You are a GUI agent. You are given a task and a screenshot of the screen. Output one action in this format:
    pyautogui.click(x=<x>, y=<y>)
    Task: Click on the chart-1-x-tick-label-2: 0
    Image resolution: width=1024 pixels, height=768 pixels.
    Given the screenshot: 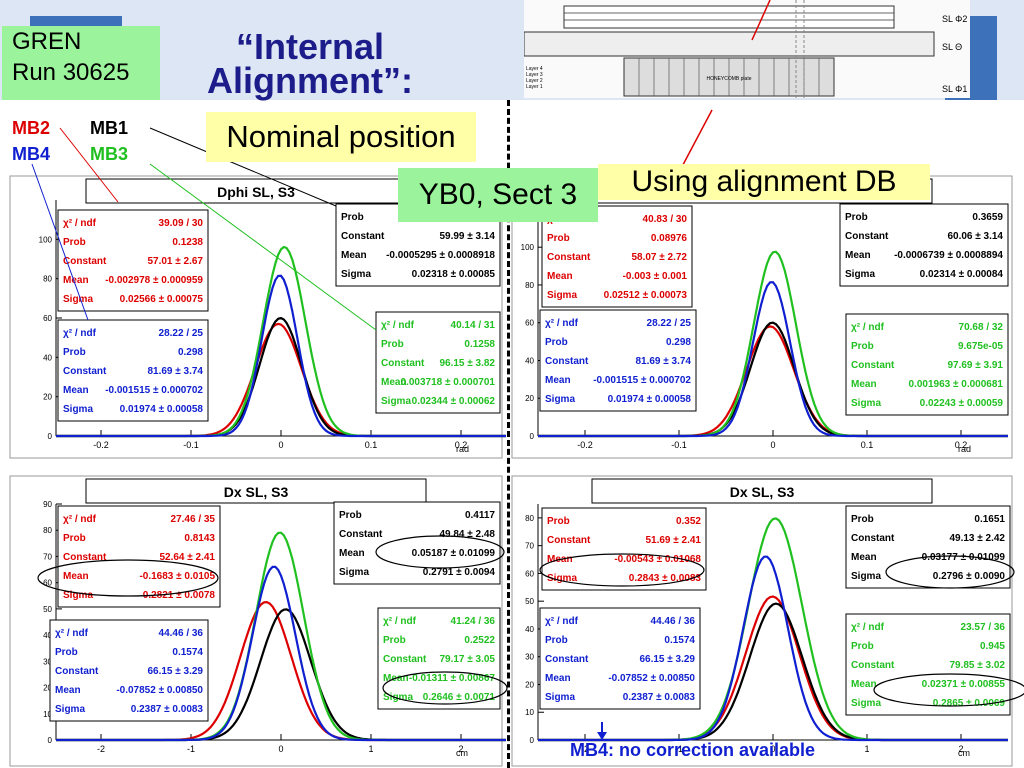 What is the action you would take?
    pyautogui.click(x=772, y=445)
    